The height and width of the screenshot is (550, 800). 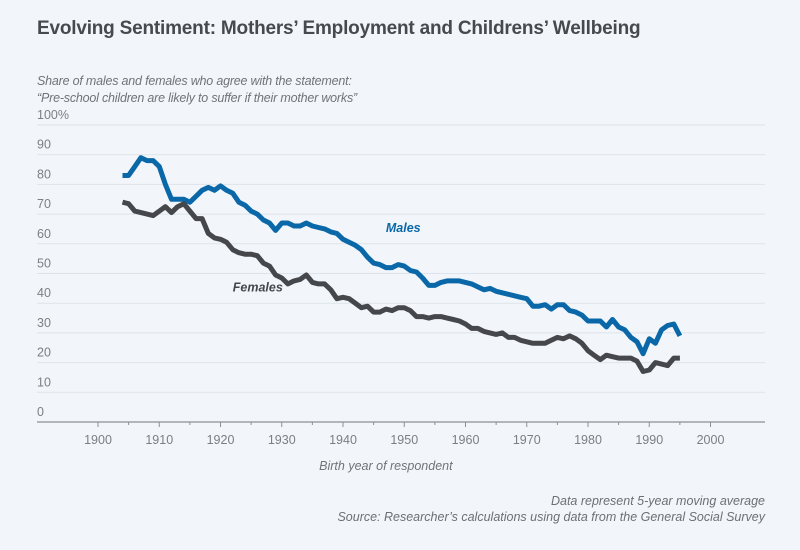 What do you see at coordinates (221, 440) in the screenshot?
I see `x-tick-label: 1920` at bounding box center [221, 440].